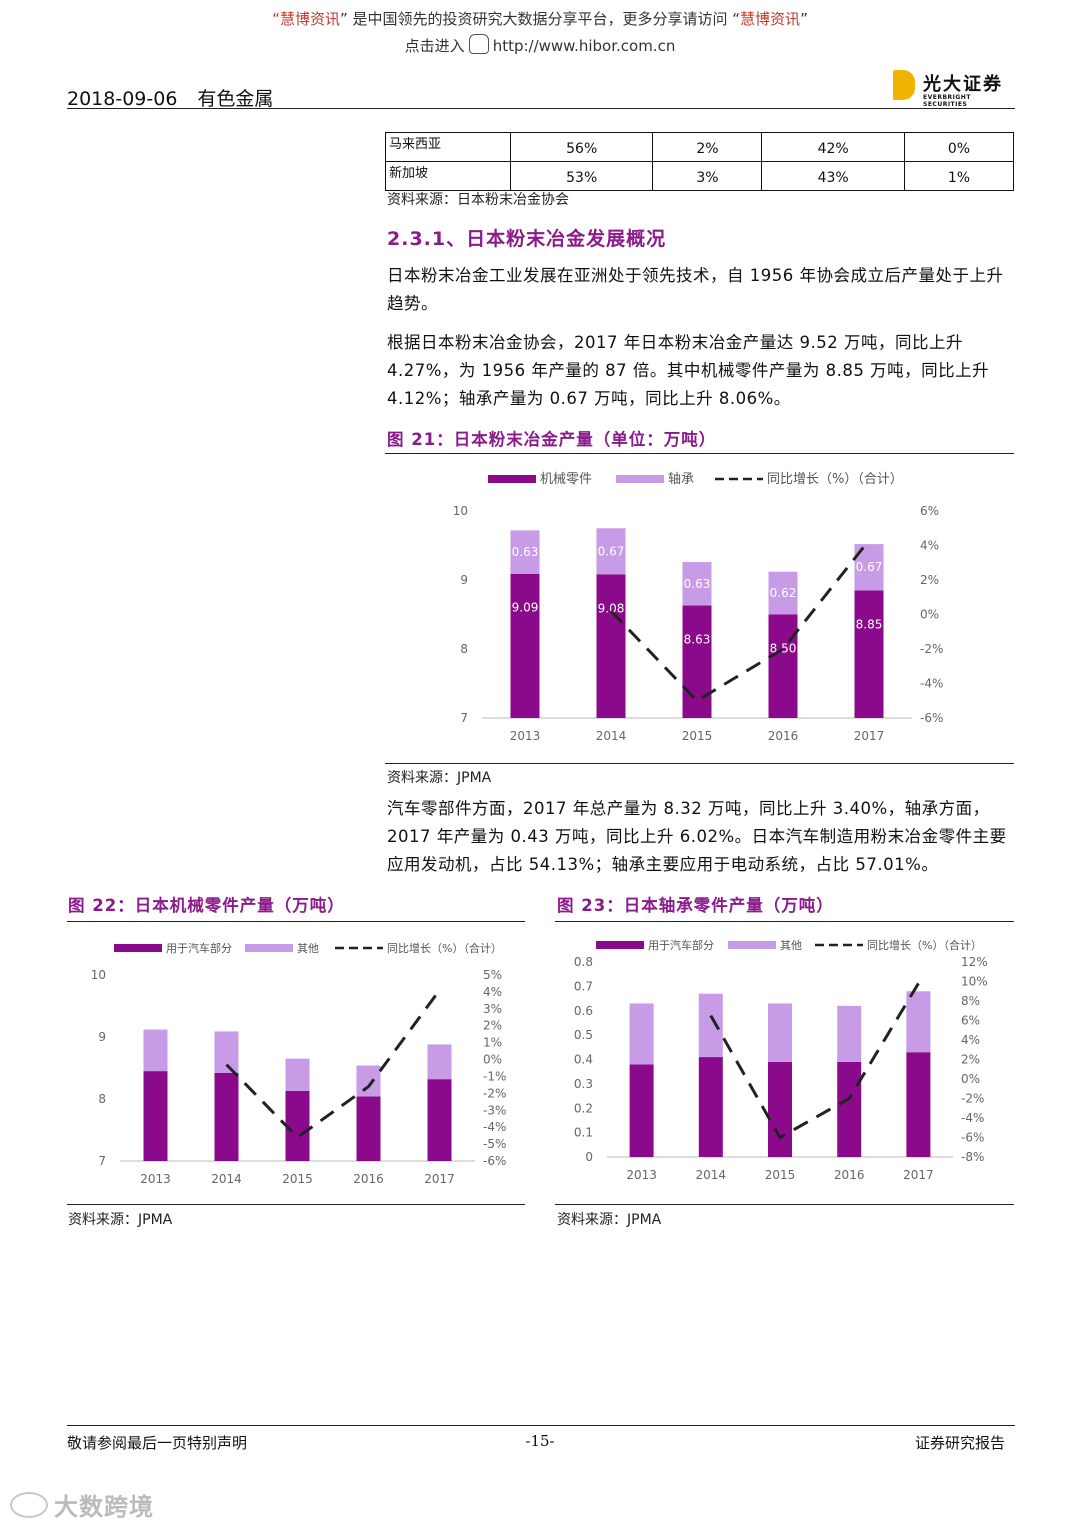 This screenshot has width=1080, height=1527. I want to click on y2-tick-label: 10%, so click(974, 982).